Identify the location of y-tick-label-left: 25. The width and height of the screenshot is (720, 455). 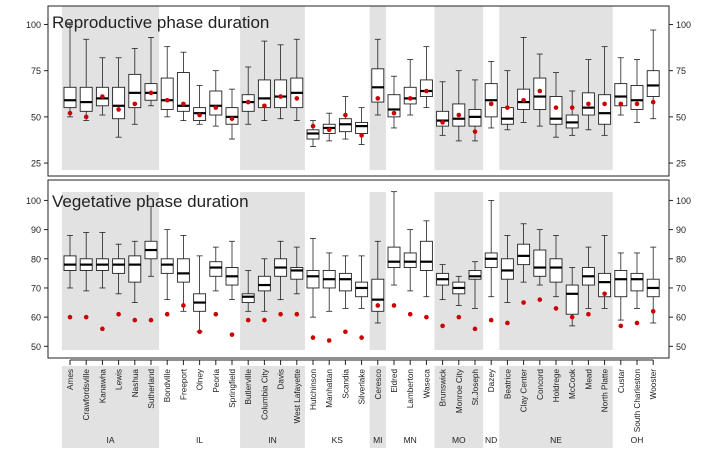
(36, 164).